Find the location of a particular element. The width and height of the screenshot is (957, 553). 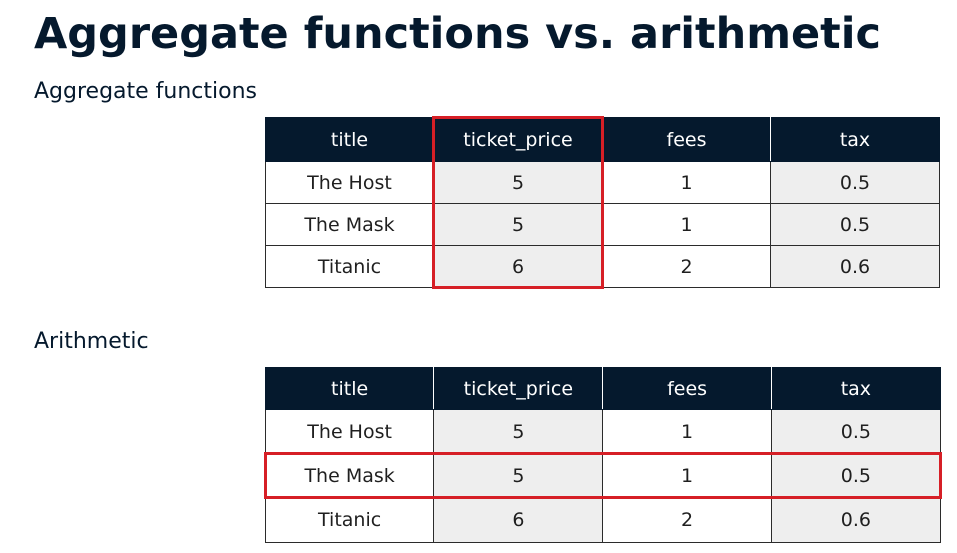

section-label-aggregate-functions: Aggregate functions is located at coordinates (146, 91).